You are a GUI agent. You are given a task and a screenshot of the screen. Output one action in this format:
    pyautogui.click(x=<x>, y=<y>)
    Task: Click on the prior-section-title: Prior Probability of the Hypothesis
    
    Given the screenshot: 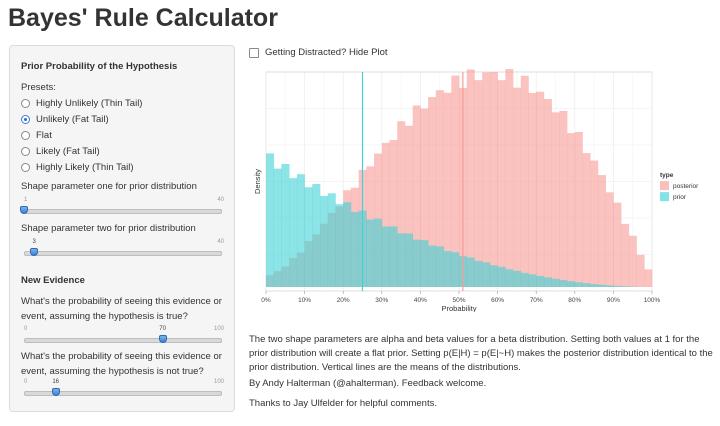 What is the action you would take?
    pyautogui.click(x=99, y=66)
    